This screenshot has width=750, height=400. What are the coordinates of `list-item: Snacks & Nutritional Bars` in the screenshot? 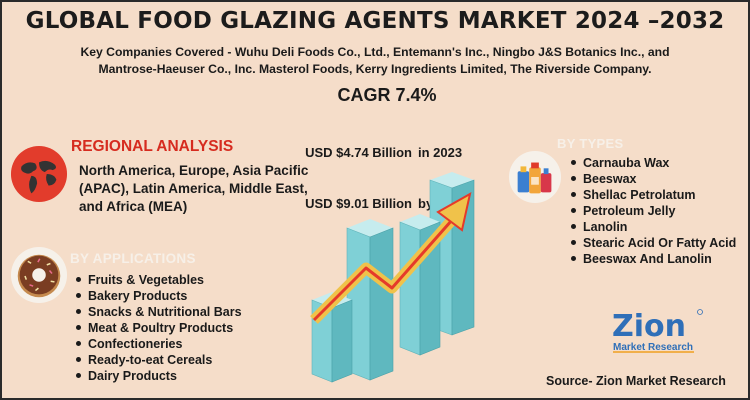 It's located at (158, 312).